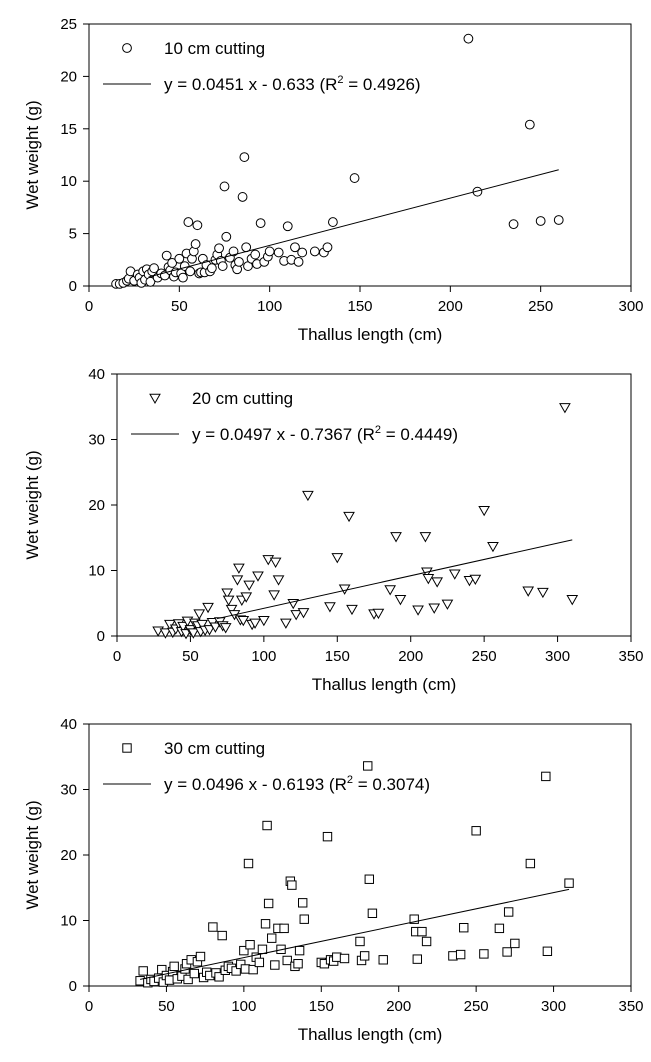  What do you see at coordinates (73, 986) in the screenshot?
I see `chart-3-y-tick-label: 0` at bounding box center [73, 986].